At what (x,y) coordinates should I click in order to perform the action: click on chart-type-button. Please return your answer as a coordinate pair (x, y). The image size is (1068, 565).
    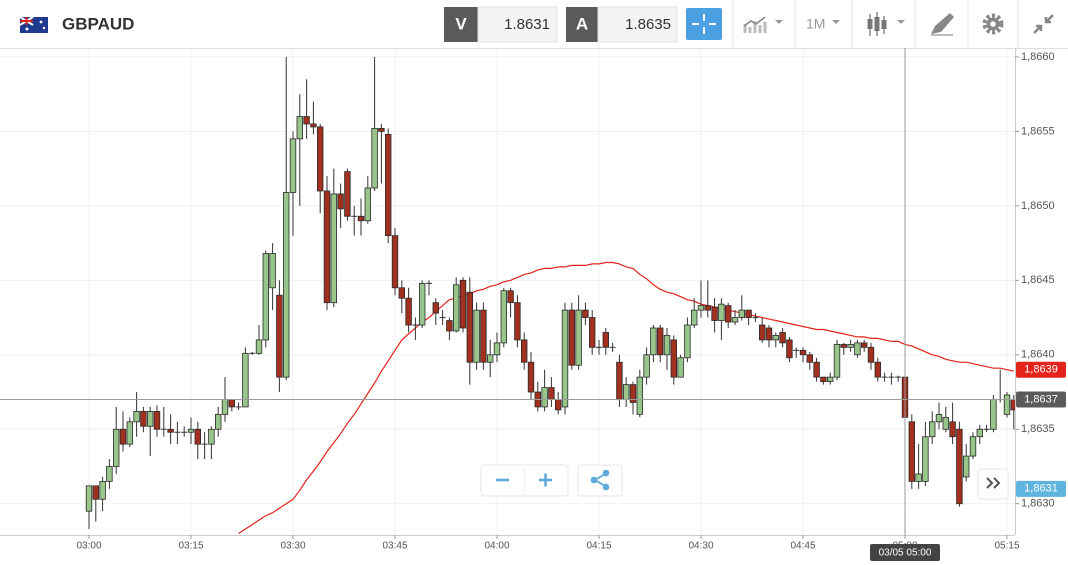
    Looking at the image, I should click on (886, 24).